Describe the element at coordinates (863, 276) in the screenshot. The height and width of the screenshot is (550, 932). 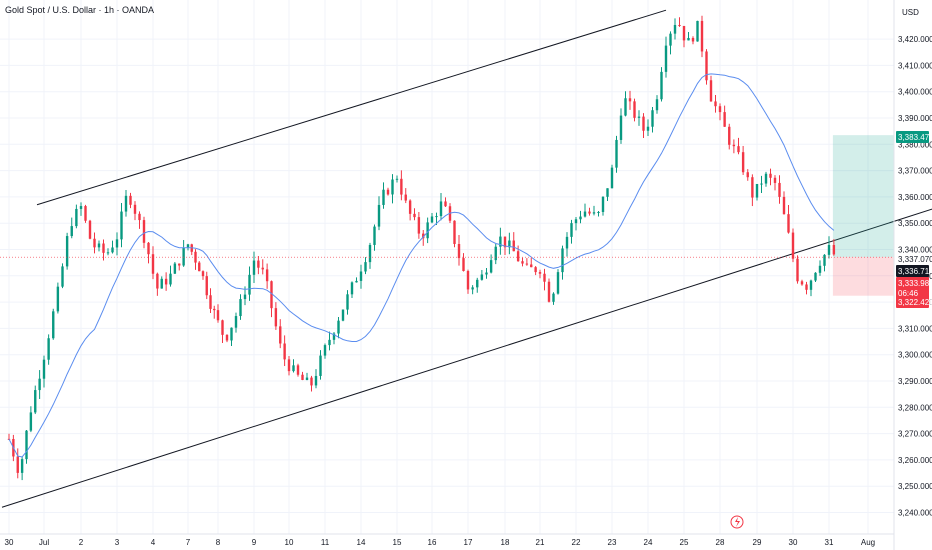
I see `stop-zone` at that location.